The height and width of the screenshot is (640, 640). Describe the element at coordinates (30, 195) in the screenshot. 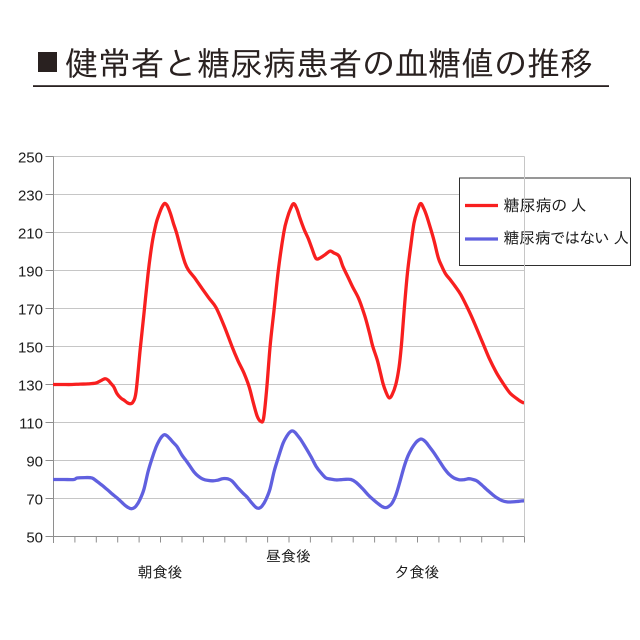

I see `svg-text: 230` at that location.